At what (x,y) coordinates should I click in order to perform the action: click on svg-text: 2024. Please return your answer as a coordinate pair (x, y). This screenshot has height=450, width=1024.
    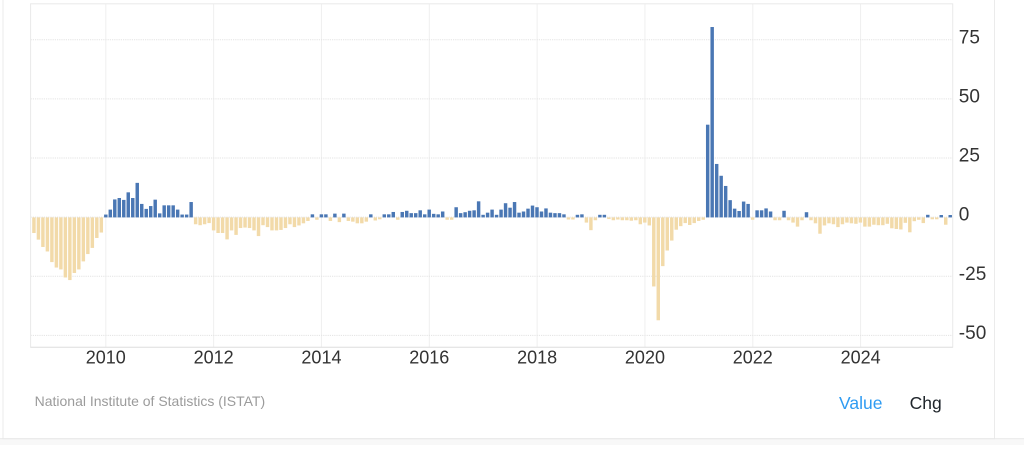
    Looking at the image, I should click on (861, 358).